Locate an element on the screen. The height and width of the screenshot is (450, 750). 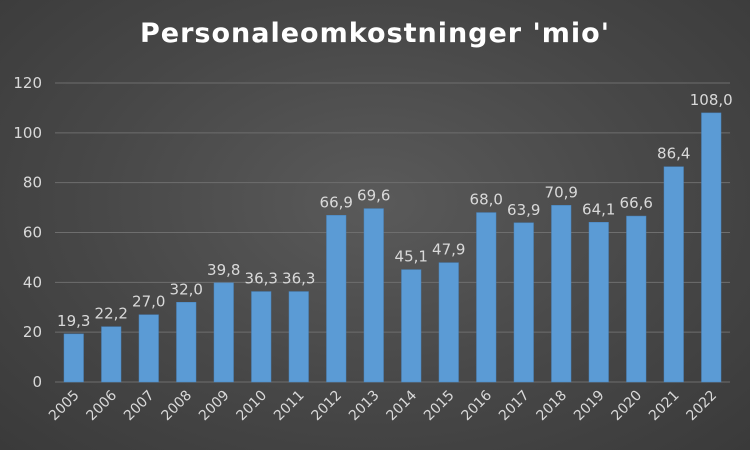
x-tick-label: 2020 is located at coordinates (627, 406).